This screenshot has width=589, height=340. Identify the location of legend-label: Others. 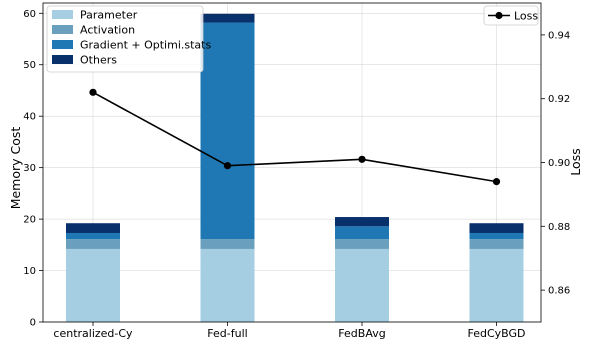
(98, 60).